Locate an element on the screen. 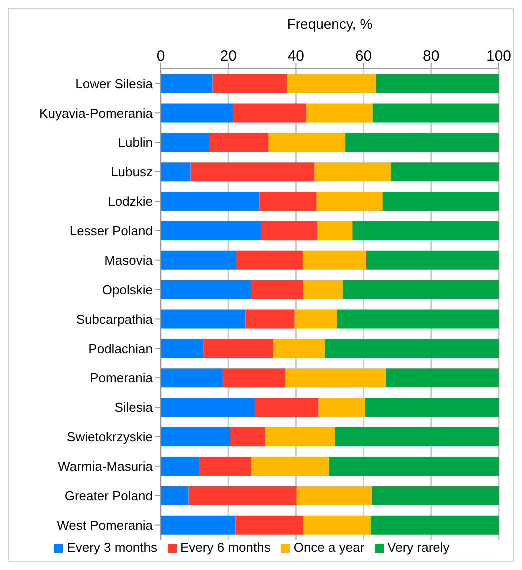  y-tick-label: Subcarpathia is located at coordinates (115, 319).